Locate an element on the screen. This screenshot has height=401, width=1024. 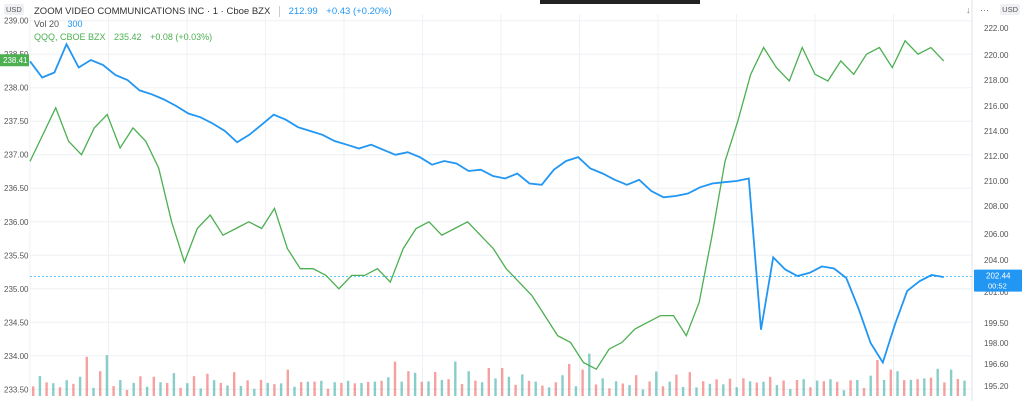
left-tick-label: 236.00 is located at coordinates (16, 222).